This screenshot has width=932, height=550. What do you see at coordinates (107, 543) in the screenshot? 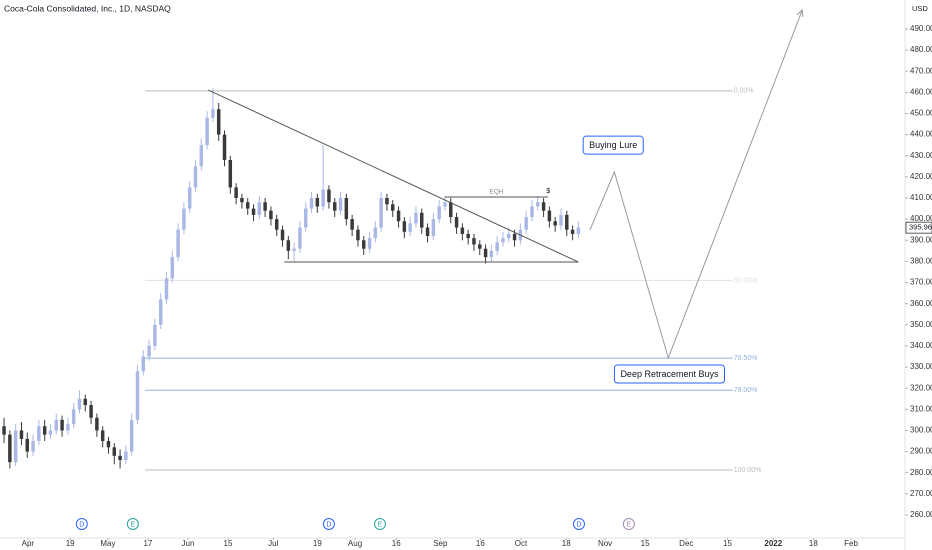
I see `x-tick-label: May` at bounding box center [107, 543].